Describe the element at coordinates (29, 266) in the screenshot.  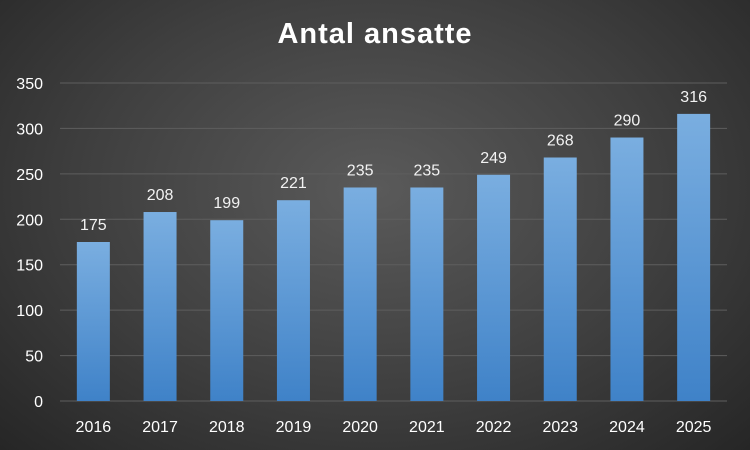
I see `y-tick-label-150: 150` at that location.